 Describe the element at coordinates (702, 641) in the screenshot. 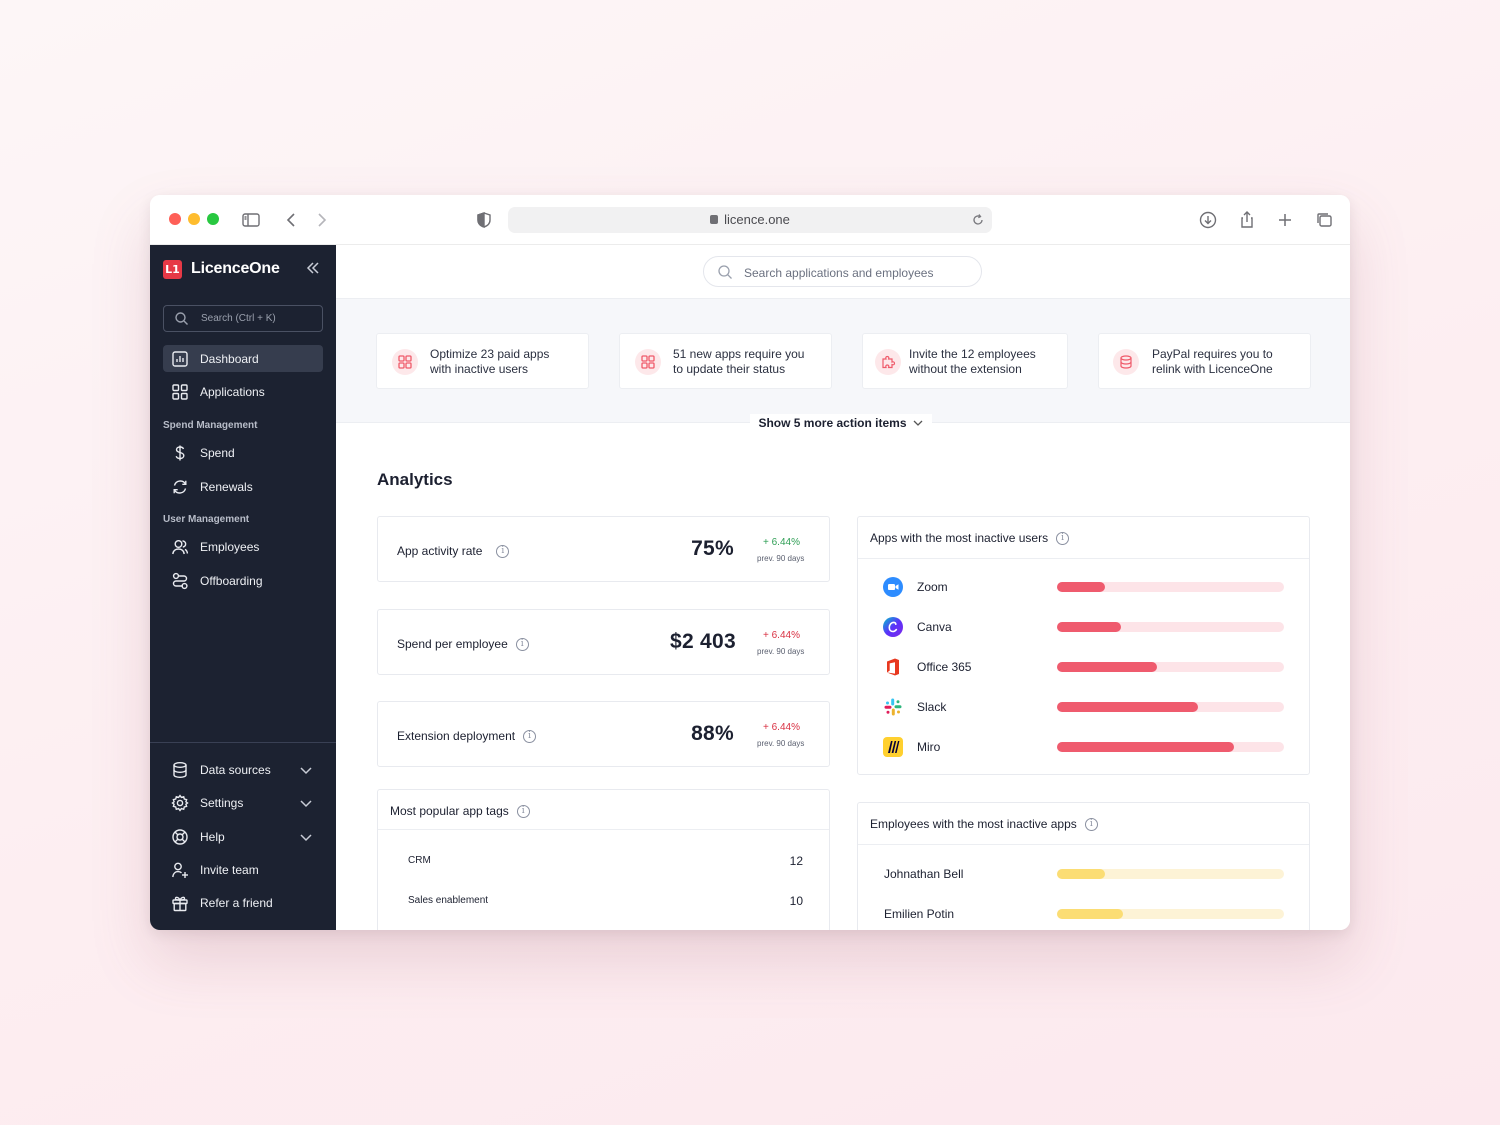

I see `metric-value: $2 403` at that location.